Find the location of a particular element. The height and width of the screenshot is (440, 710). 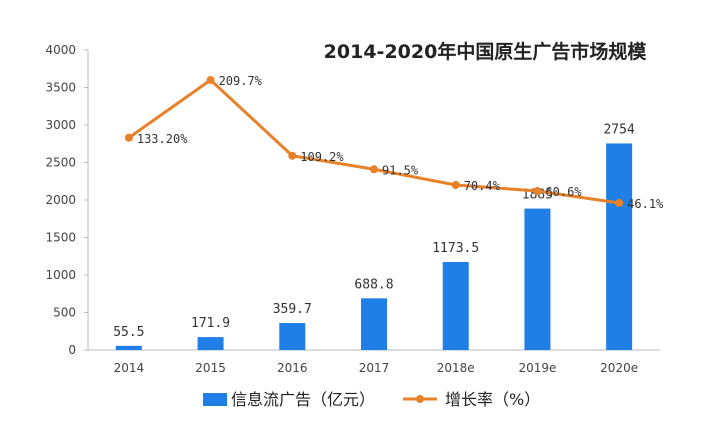

y-tick-label: 500 is located at coordinates (64, 313).